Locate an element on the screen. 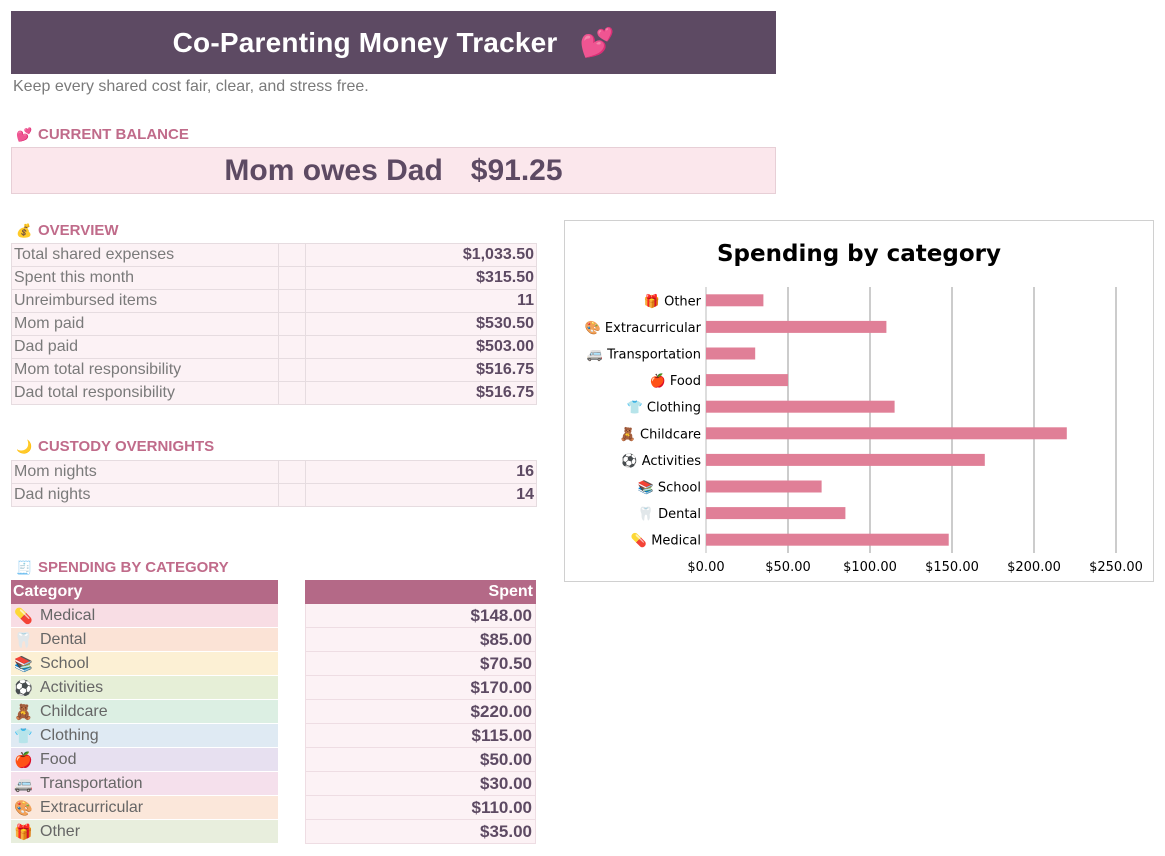  category-header: Category is located at coordinates (144, 592).